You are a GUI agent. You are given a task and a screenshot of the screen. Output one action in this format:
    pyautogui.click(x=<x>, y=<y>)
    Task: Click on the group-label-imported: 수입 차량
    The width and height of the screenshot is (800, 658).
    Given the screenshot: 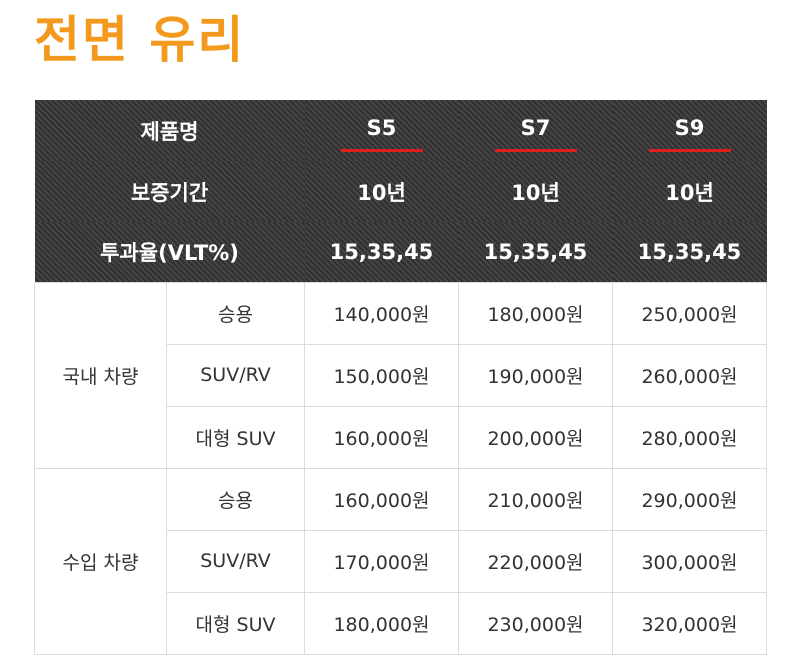 What is the action you would take?
    pyautogui.click(x=100, y=561)
    